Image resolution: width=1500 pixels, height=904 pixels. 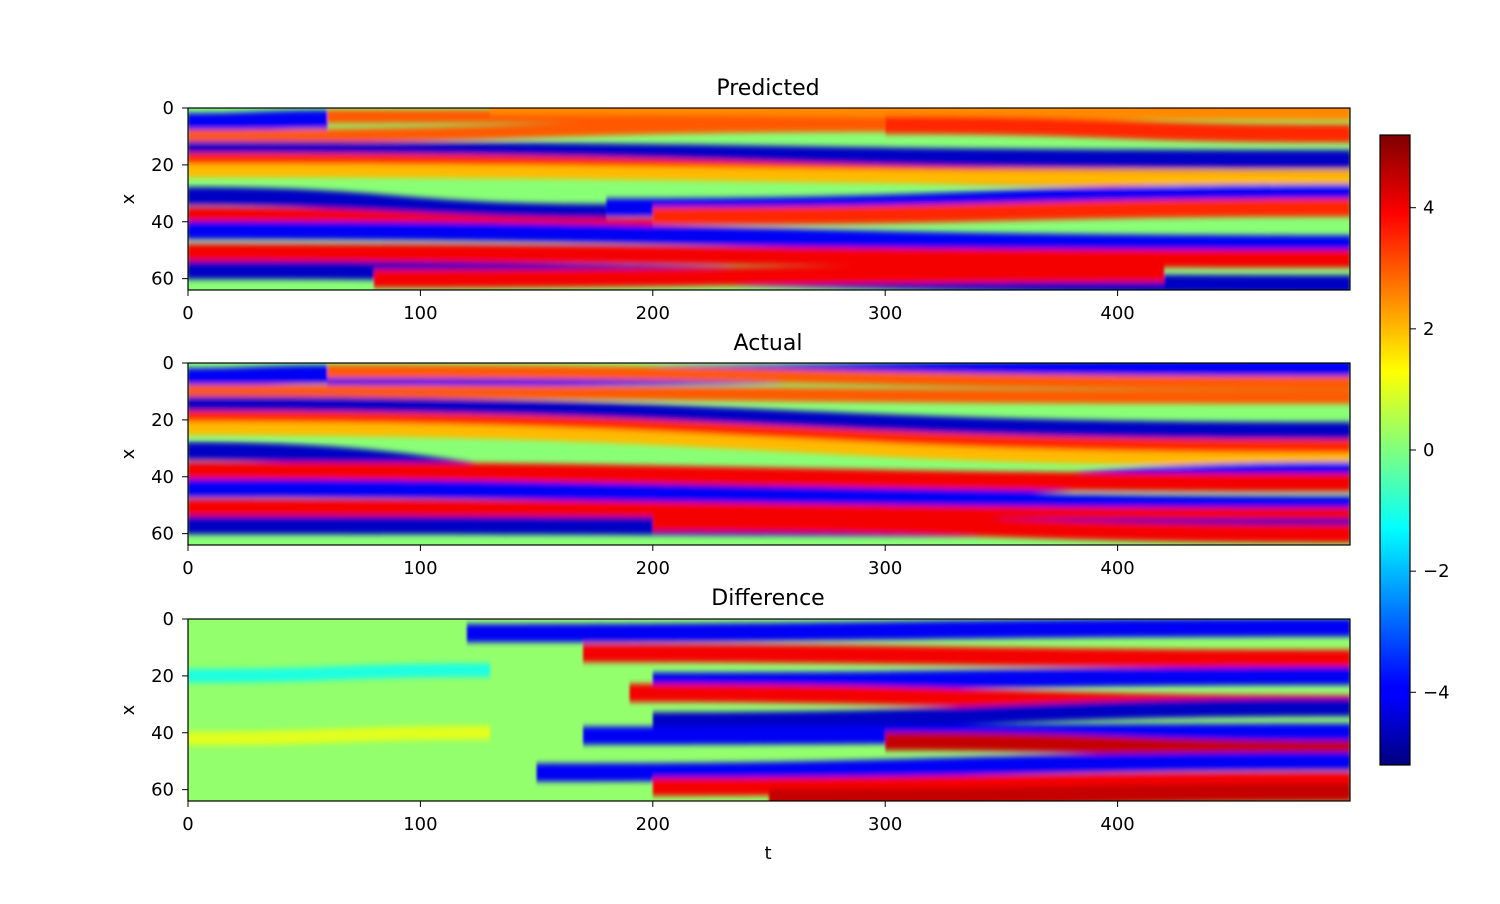 What do you see at coordinates (1395, 450) in the screenshot?
I see `colorbar-gradient` at bounding box center [1395, 450].